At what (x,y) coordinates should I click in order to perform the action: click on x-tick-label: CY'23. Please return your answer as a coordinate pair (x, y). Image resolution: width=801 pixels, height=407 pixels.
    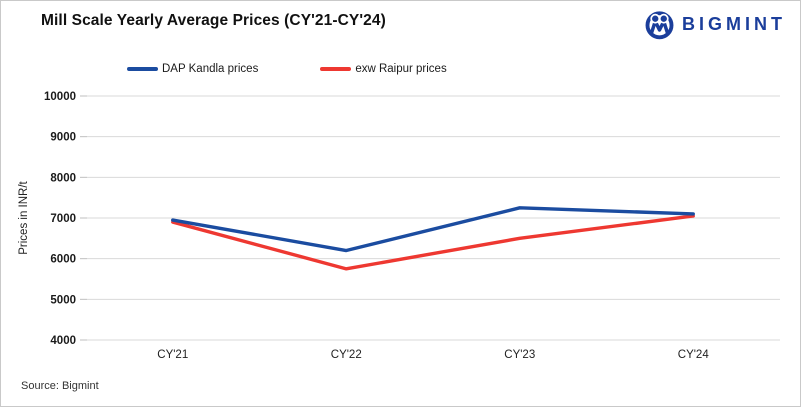
    Looking at the image, I should click on (519, 355).